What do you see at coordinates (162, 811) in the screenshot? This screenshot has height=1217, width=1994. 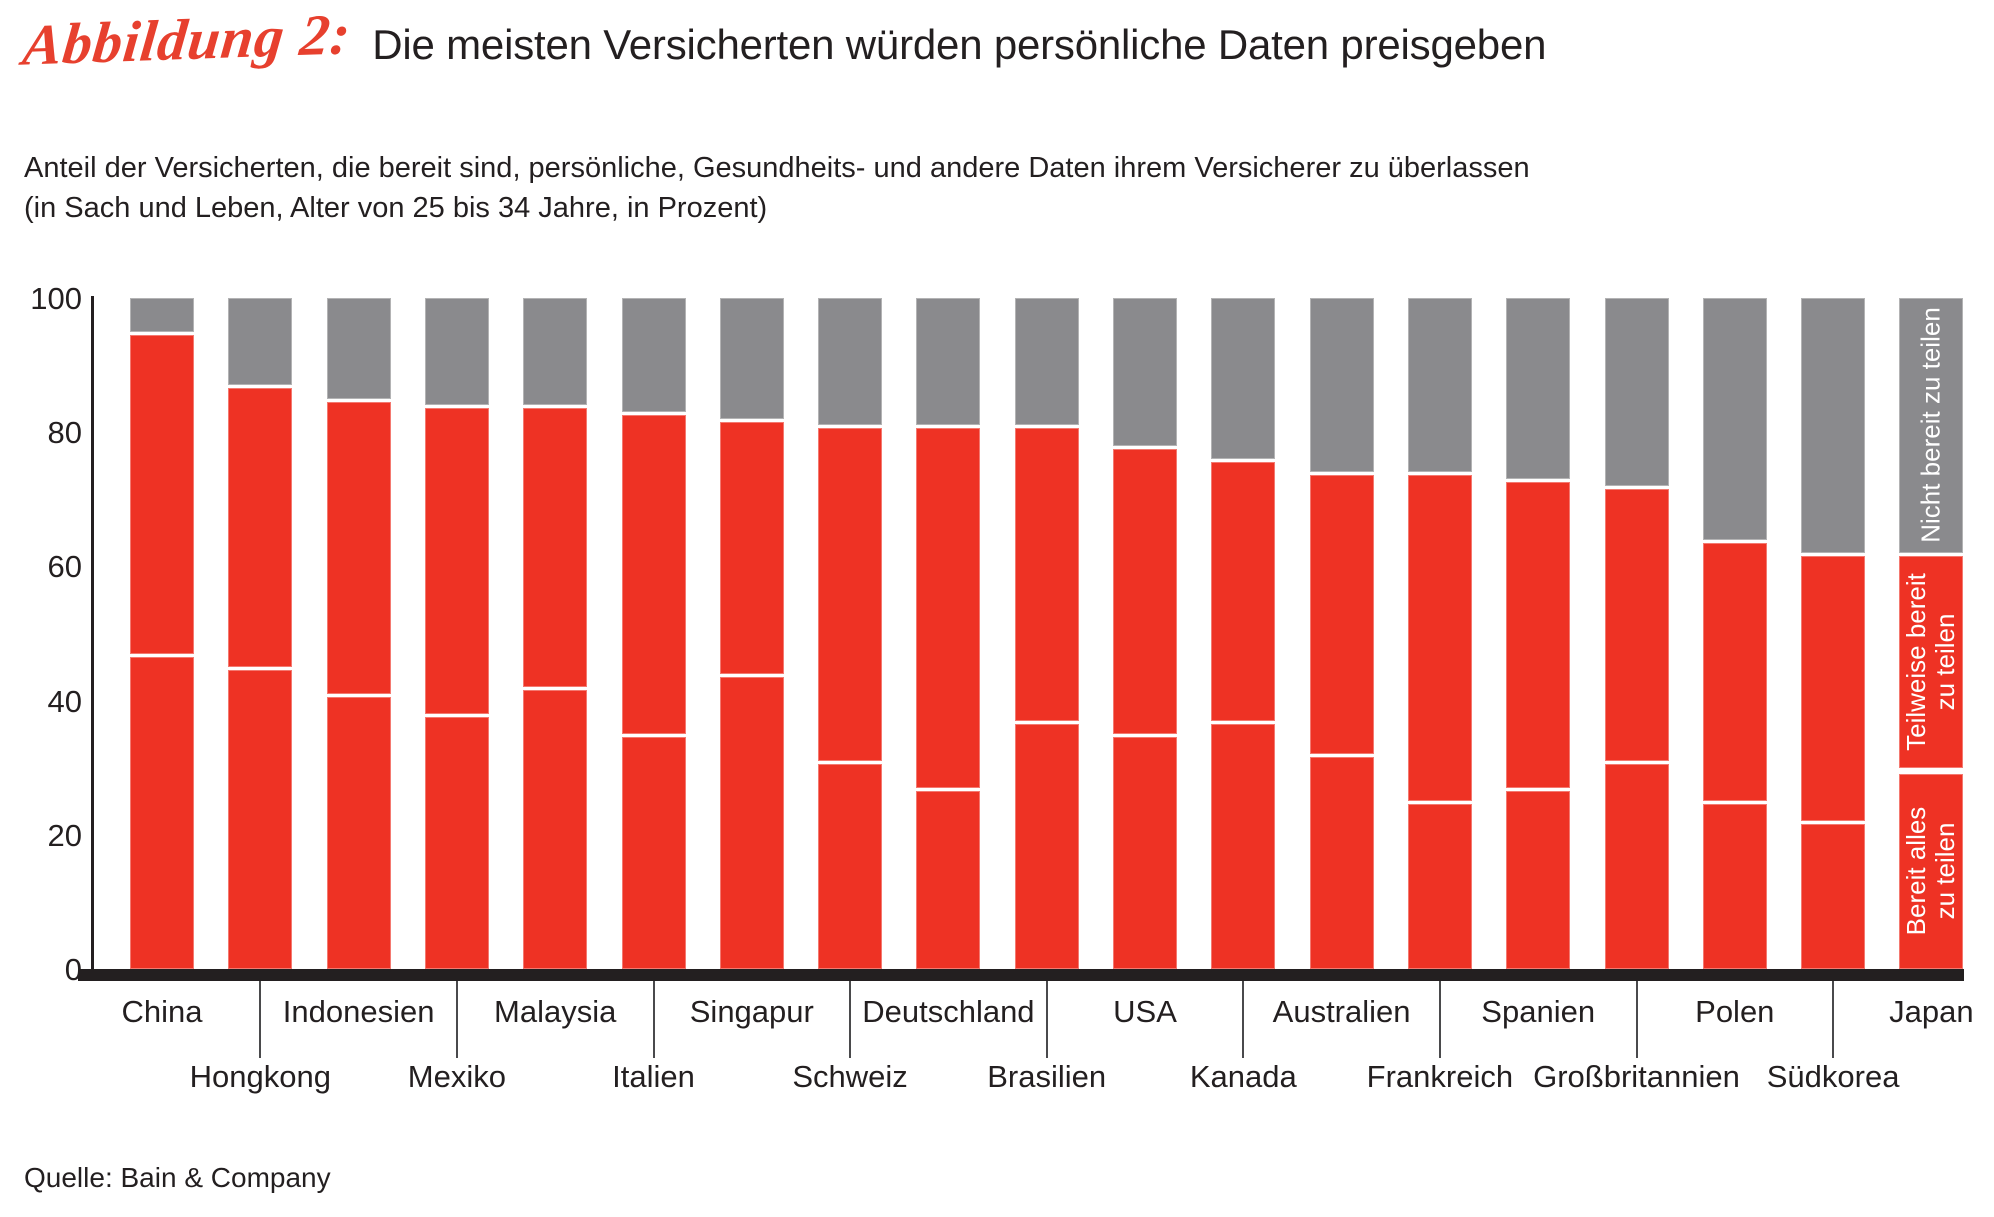 I see `bar-china-segment-alles` at bounding box center [162, 811].